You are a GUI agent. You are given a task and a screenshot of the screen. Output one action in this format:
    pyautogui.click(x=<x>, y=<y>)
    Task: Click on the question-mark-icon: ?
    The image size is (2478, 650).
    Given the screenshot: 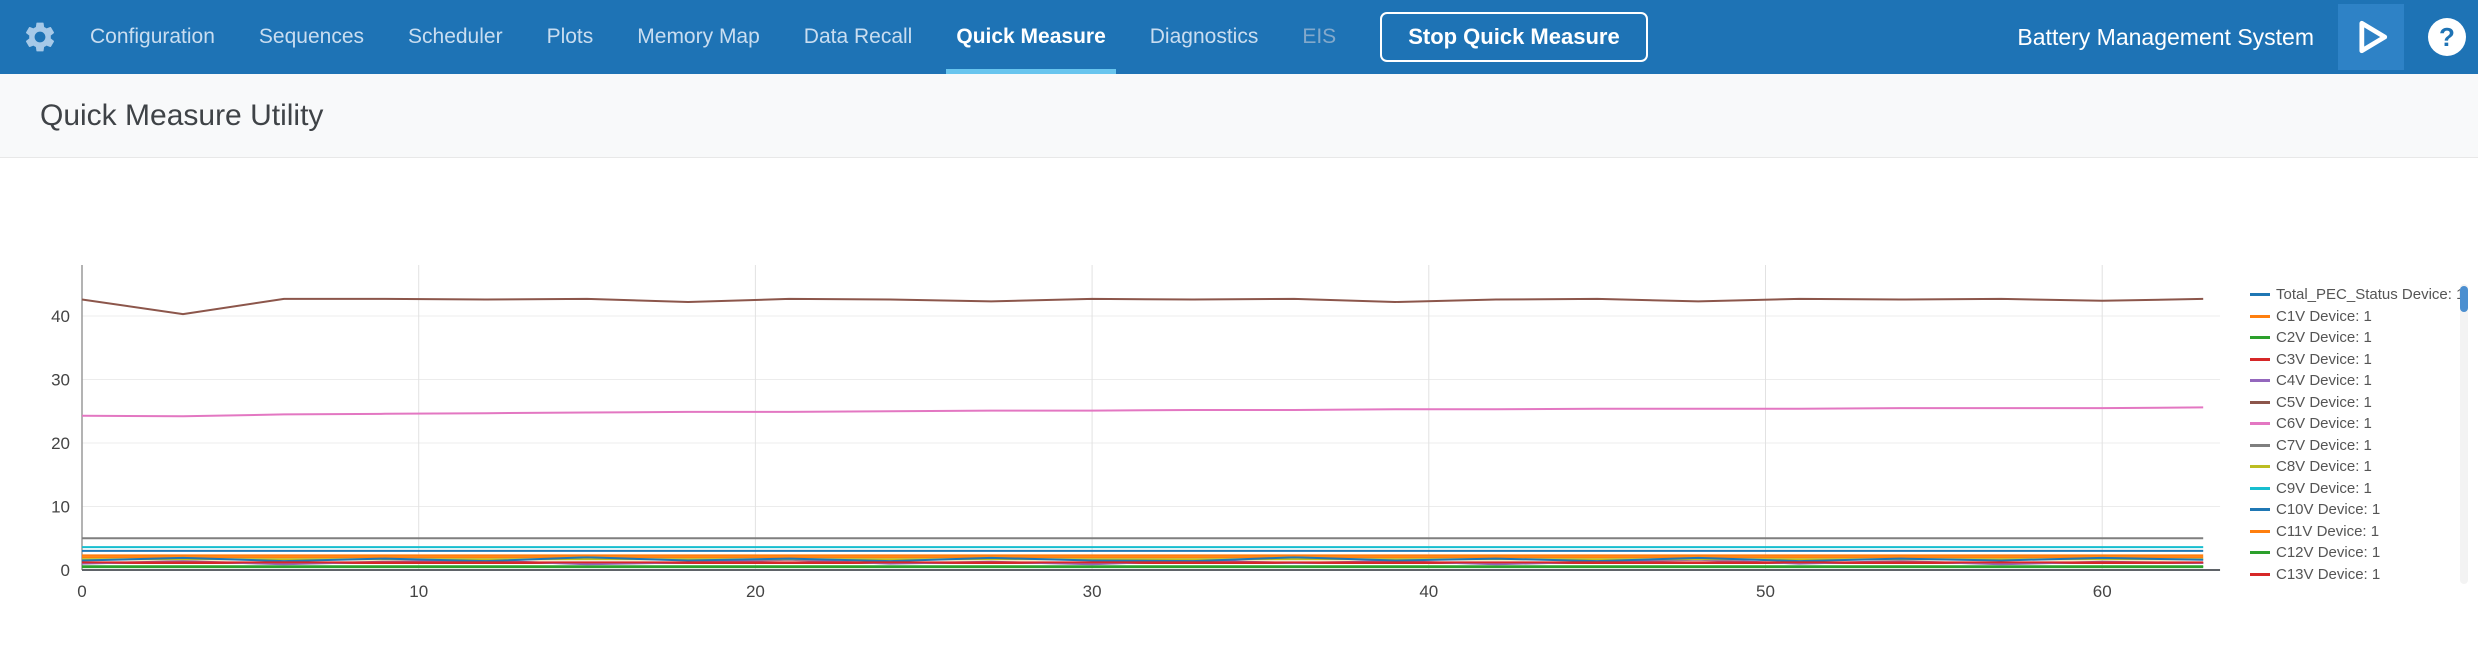 What is the action you would take?
    pyautogui.click(x=2447, y=36)
    